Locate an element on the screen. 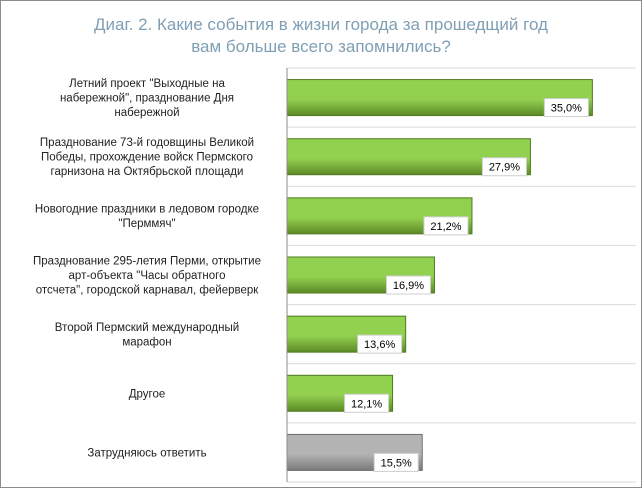  data-label-5: 13,6% is located at coordinates (379, 345).